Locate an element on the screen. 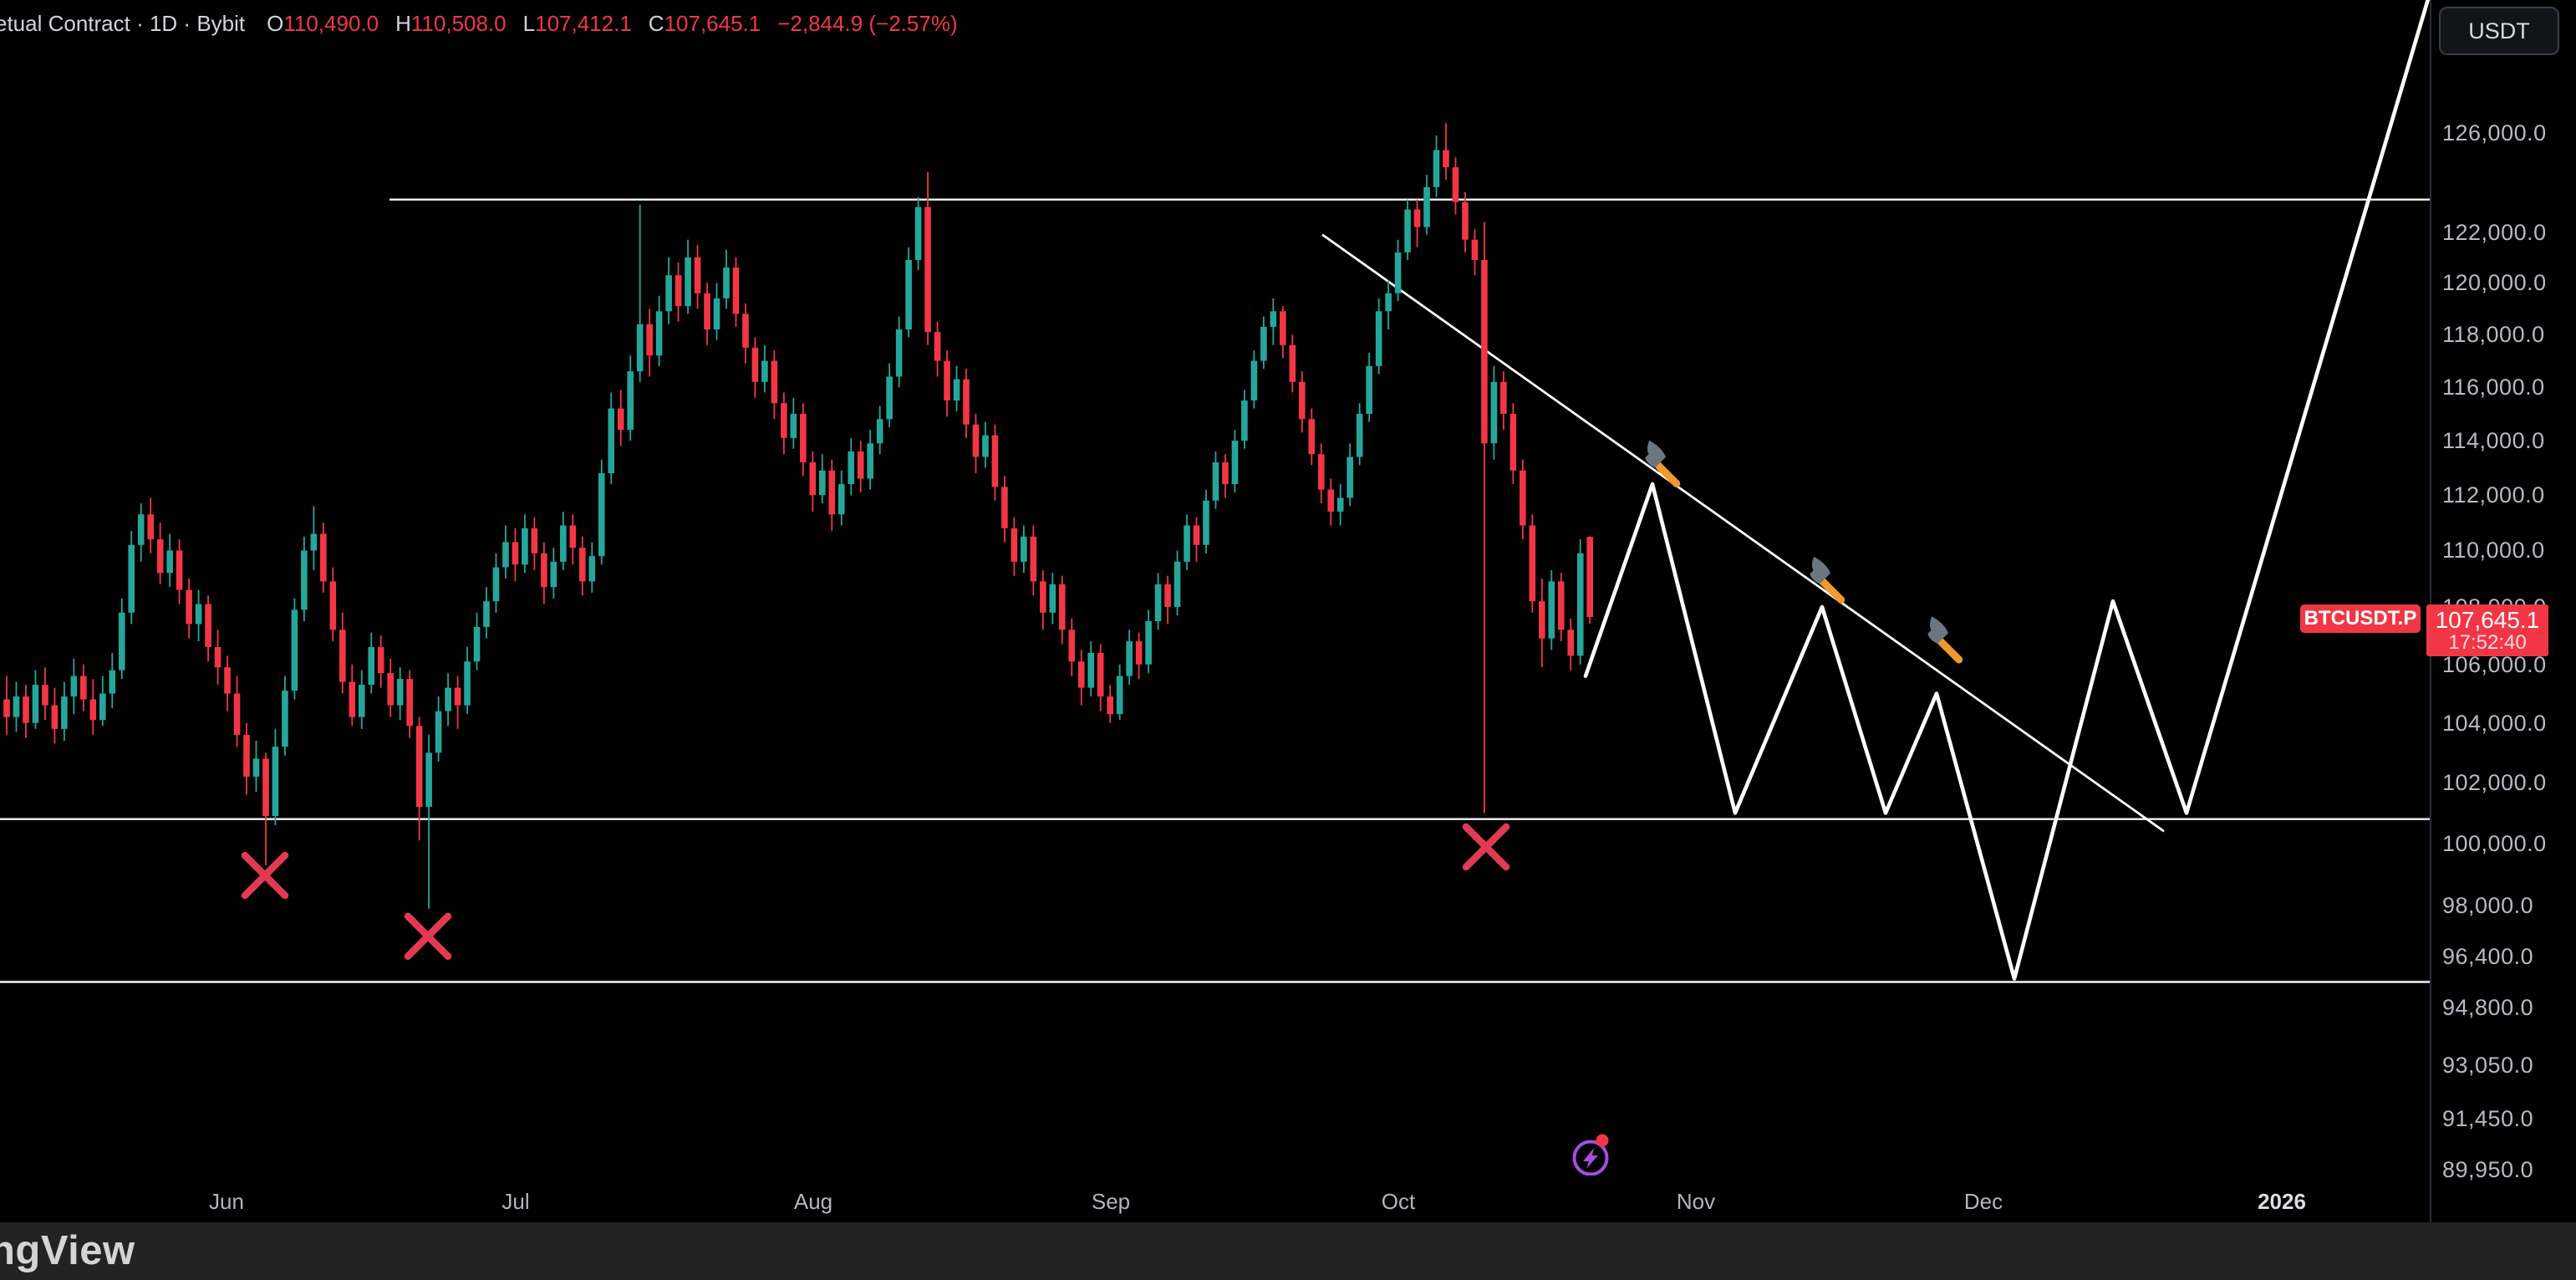 The height and width of the screenshot is (1280, 2576). x-mark-drawings is located at coordinates (875, 892).